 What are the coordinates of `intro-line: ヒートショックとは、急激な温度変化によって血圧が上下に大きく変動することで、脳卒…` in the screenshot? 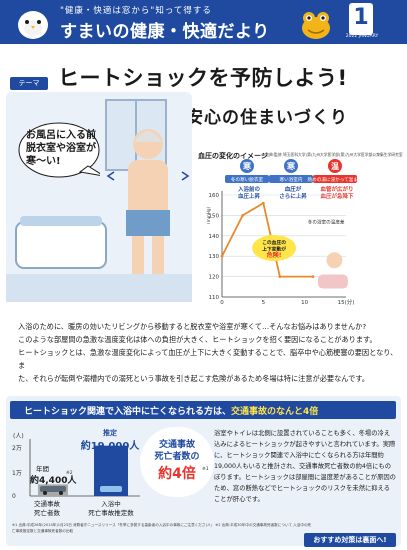 It's located at (208, 359).